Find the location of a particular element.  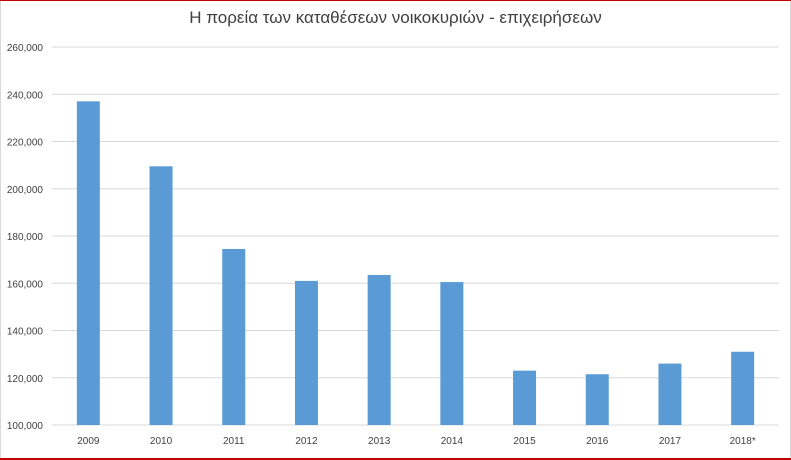

x-tick-label: 2013 is located at coordinates (379, 441).